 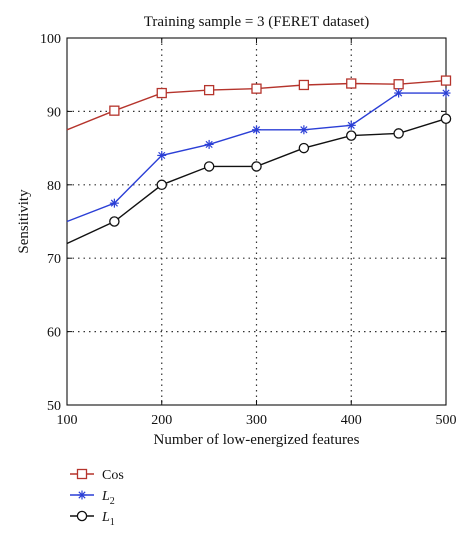 I want to click on legend: Cos L2 L1, so click(x=97, y=498).